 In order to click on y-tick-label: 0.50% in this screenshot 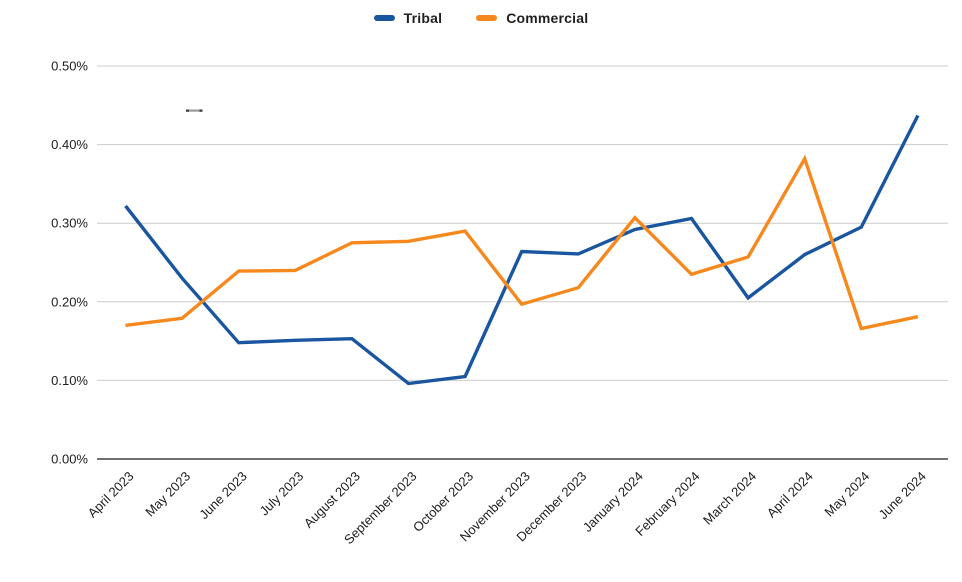, I will do `click(69, 66)`.